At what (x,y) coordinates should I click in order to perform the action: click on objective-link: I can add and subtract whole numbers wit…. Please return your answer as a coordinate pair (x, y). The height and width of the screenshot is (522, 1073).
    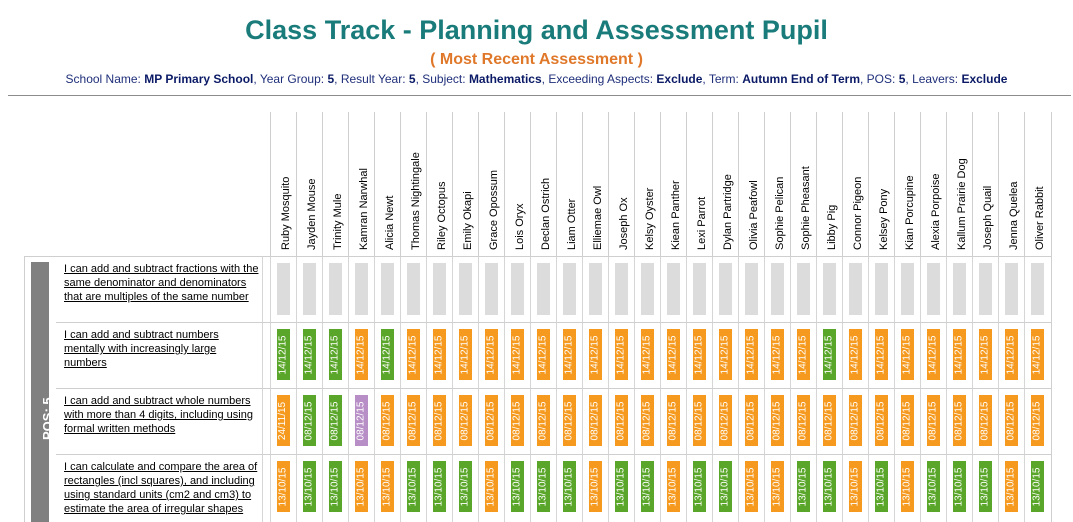
    Looking at the image, I should click on (158, 415).